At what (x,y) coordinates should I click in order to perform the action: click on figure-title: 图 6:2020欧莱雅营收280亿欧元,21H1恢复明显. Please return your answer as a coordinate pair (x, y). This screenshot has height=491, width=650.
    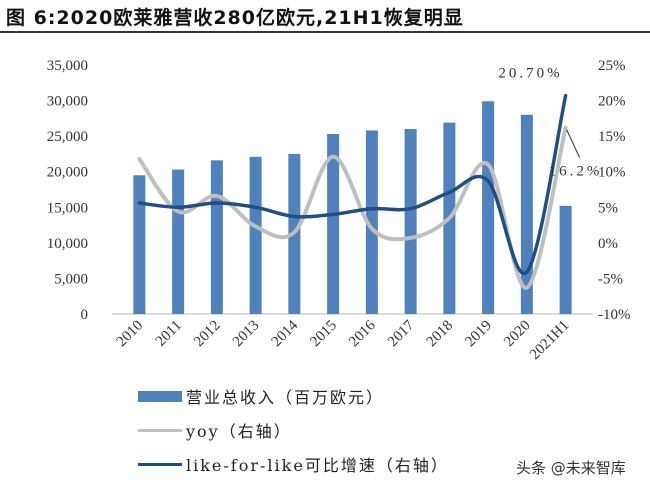
    Looking at the image, I should click on (235, 18).